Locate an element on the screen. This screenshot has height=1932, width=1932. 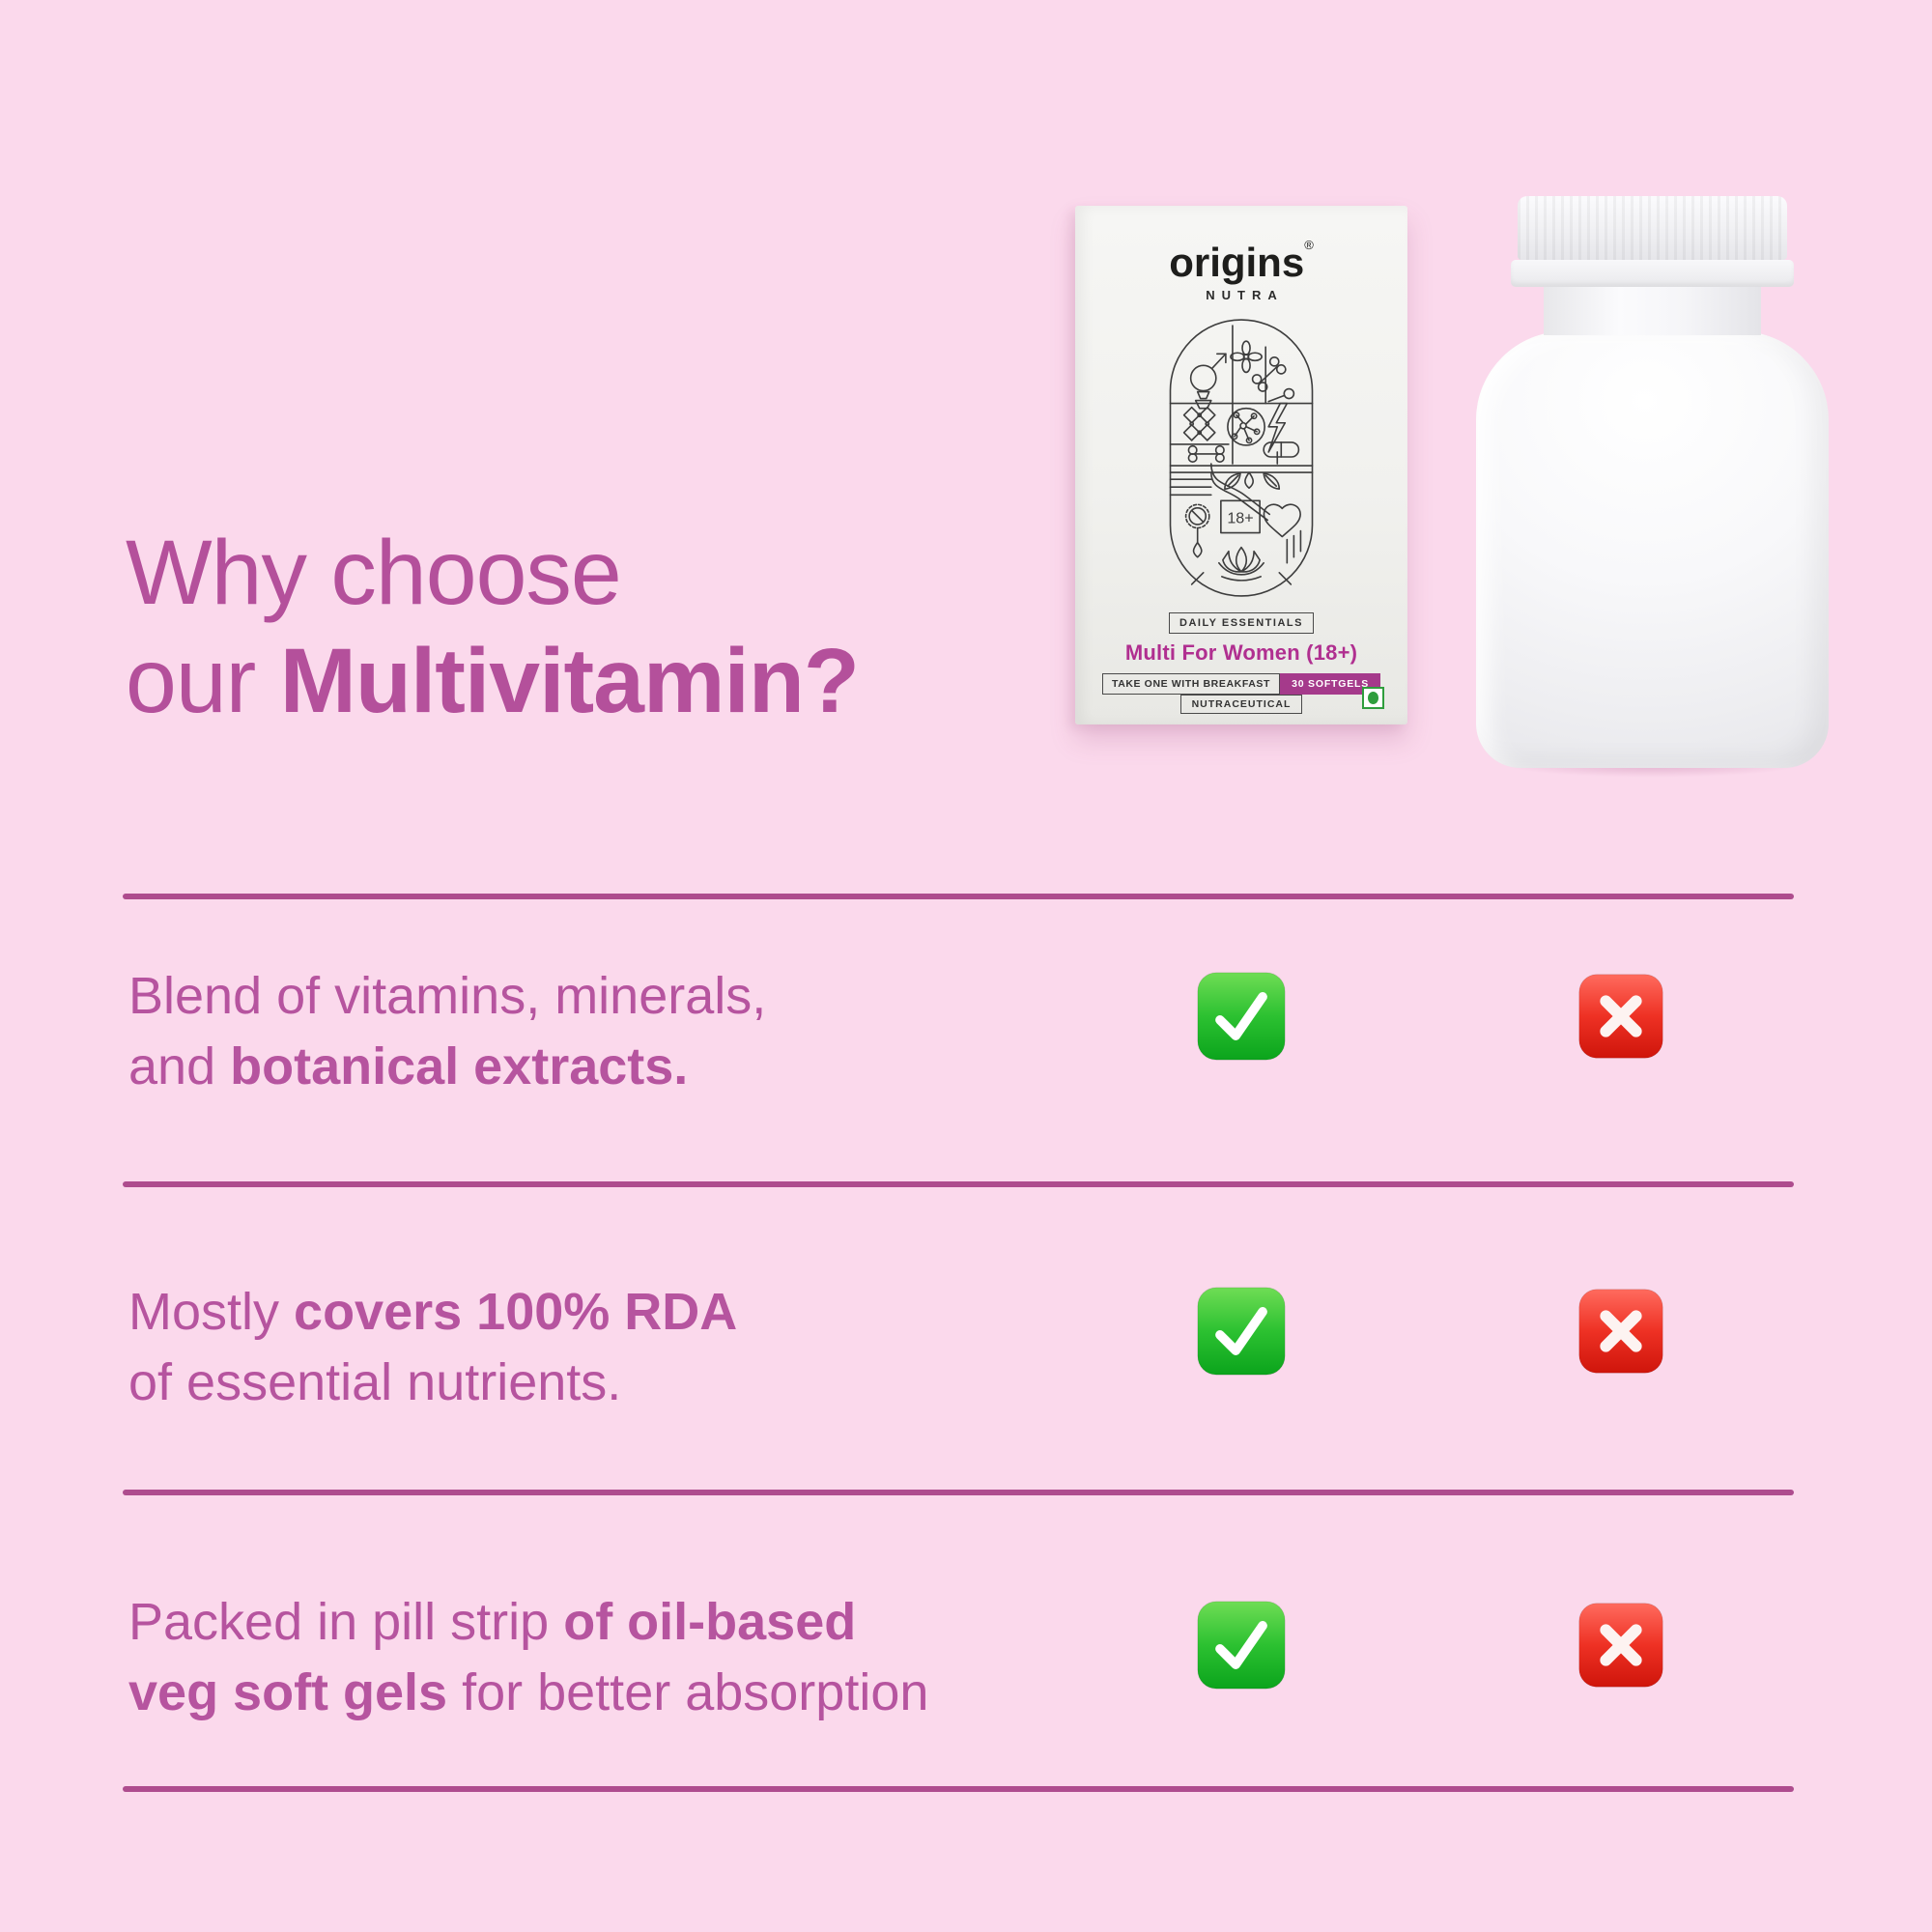
capsule-outline is located at coordinates (1241, 458).